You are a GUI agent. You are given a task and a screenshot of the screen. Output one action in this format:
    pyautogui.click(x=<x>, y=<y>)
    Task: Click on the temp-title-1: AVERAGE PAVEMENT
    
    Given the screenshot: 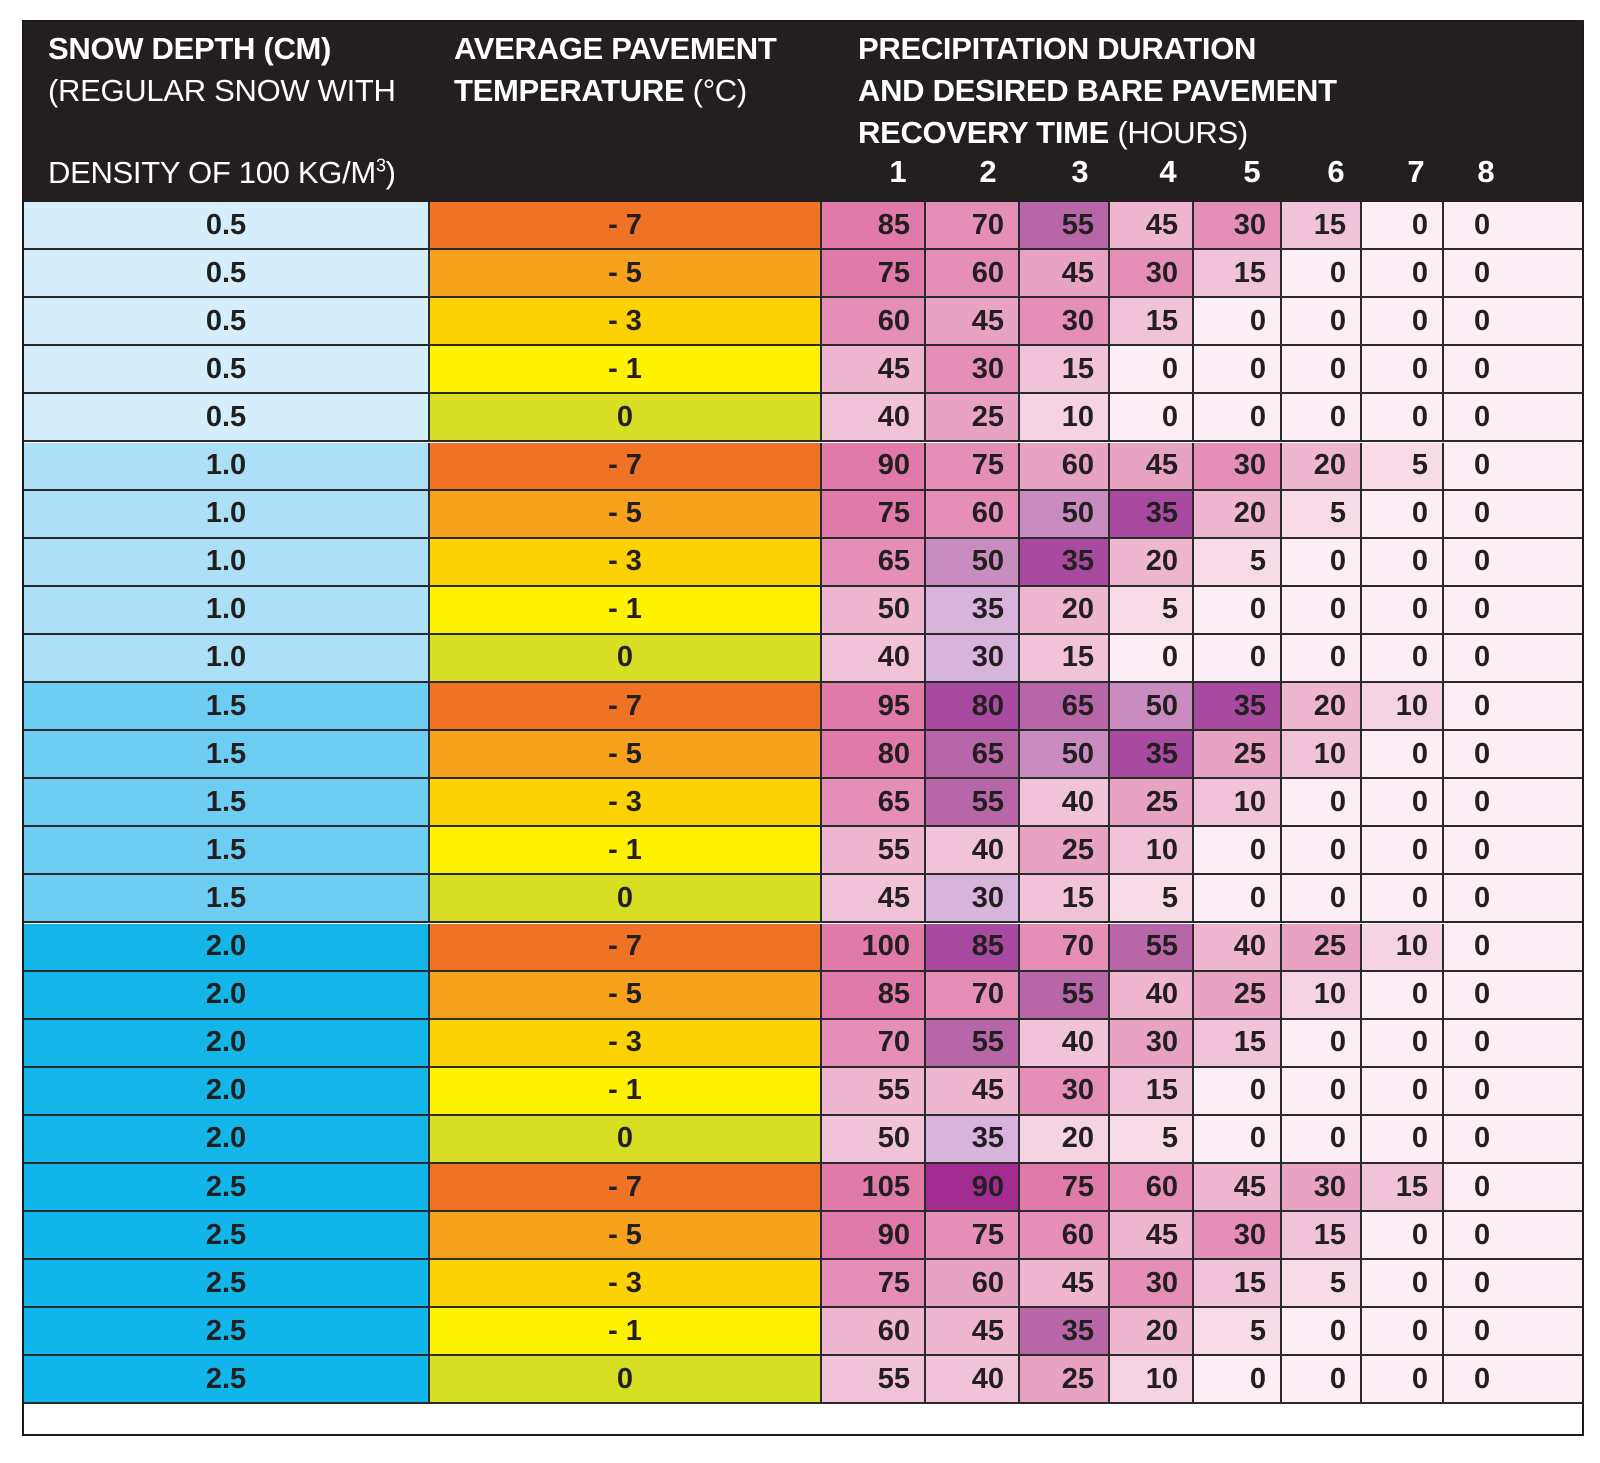 What is the action you would take?
    pyautogui.click(x=615, y=48)
    